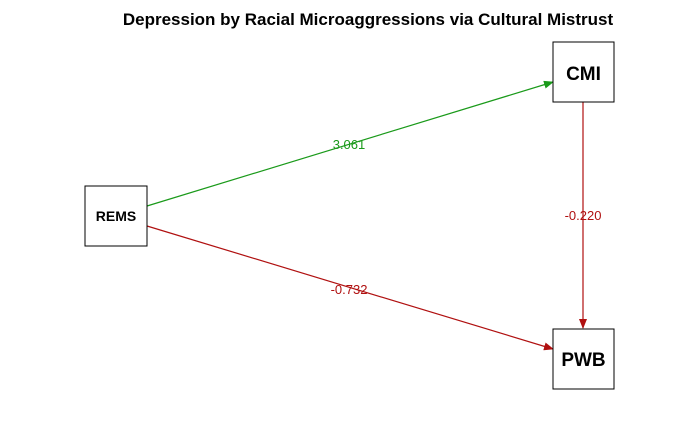 This screenshot has width=700, height=432. I want to click on node-rems: REMS, so click(116, 216).